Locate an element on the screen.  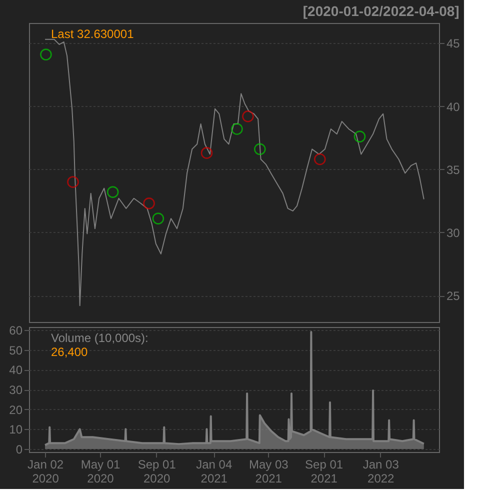
y-tick-label: 45 is located at coordinates (453, 43).